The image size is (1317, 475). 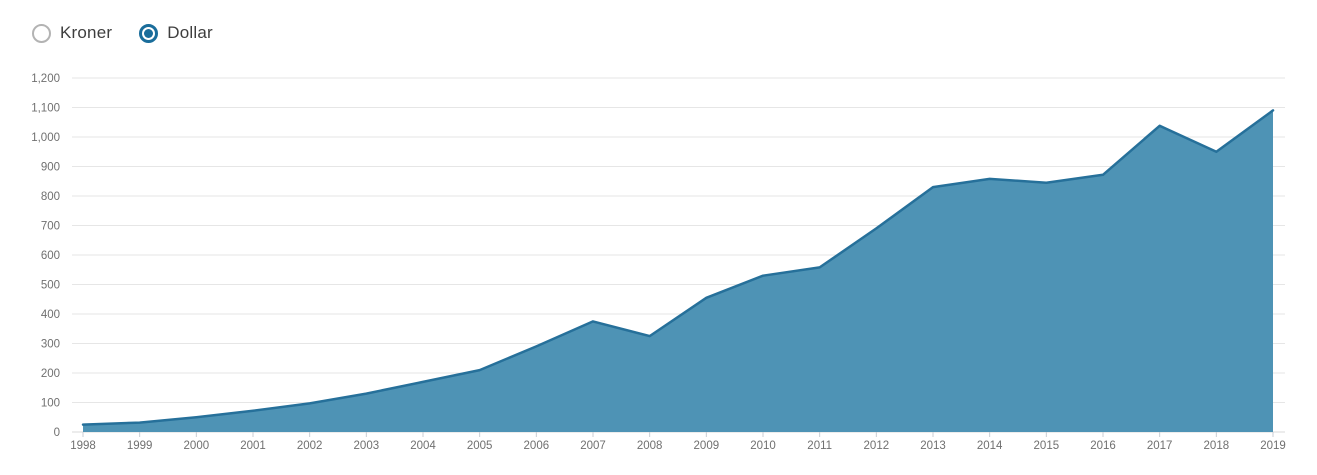 I want to click on x-axis-tick-label: 2005, so click(x=480, y=446).